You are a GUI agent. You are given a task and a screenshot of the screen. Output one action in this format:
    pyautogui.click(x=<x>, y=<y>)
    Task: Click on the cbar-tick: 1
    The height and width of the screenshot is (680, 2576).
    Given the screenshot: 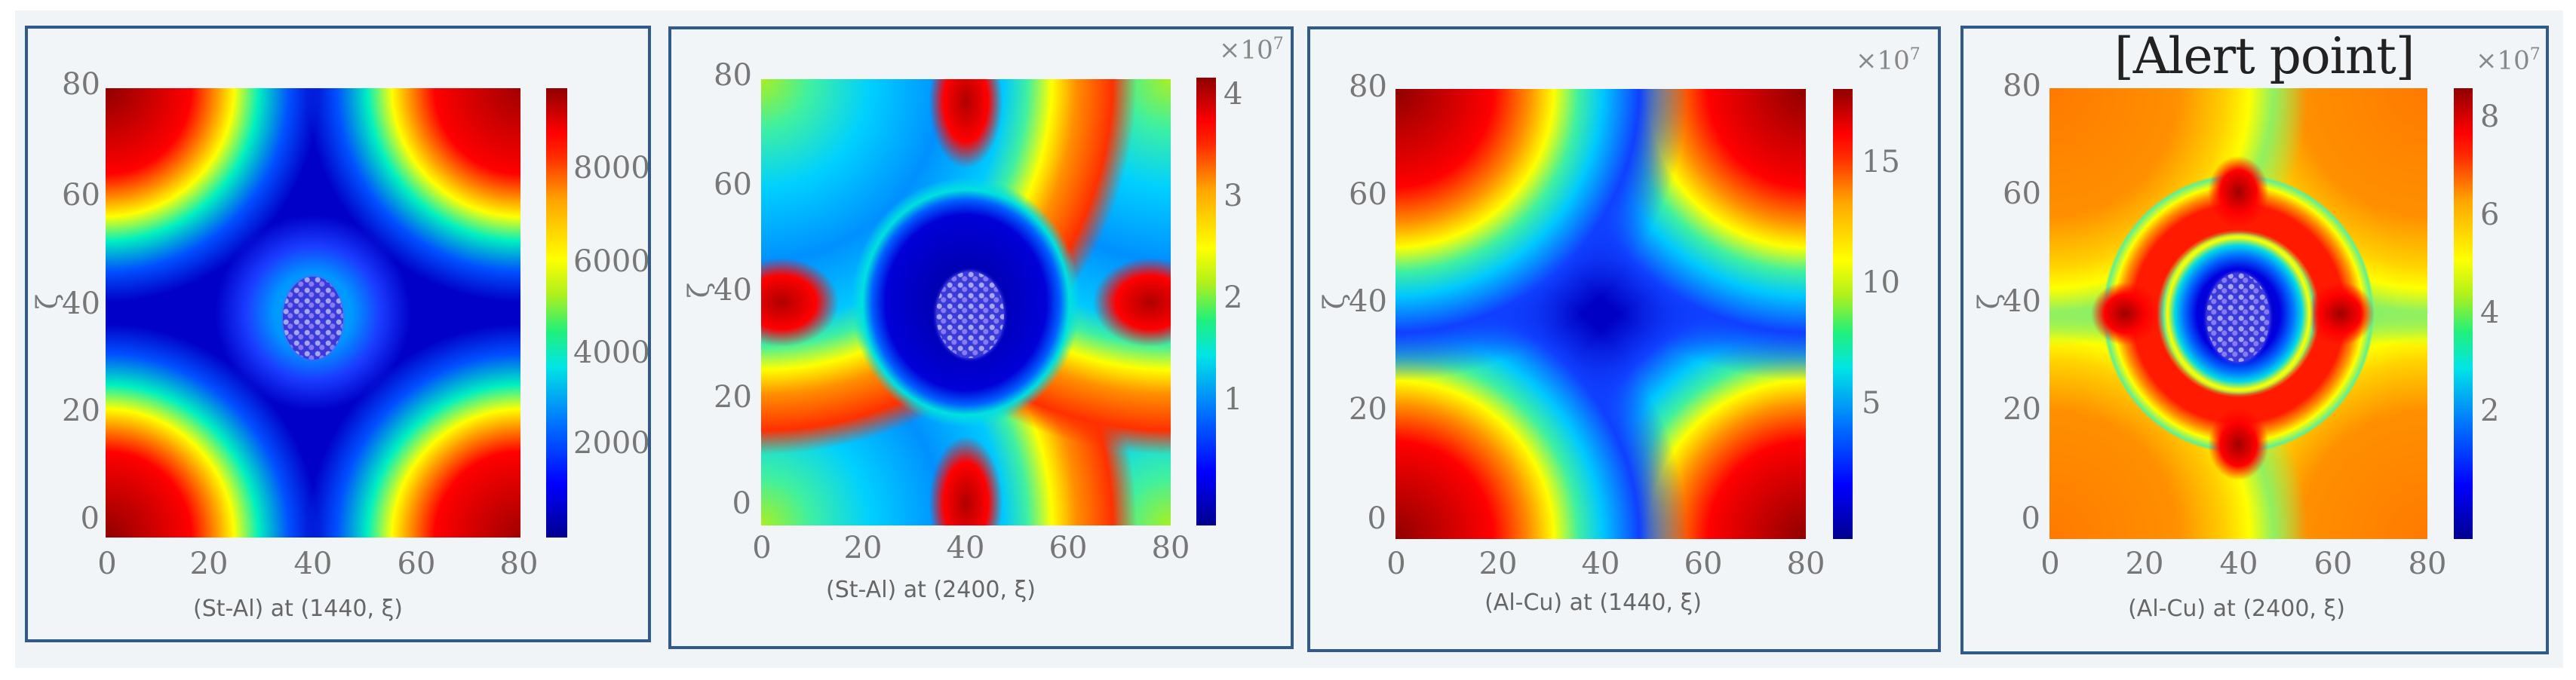 What is the action you would take?
    pyautogui.click(x=1233, y=399)
    